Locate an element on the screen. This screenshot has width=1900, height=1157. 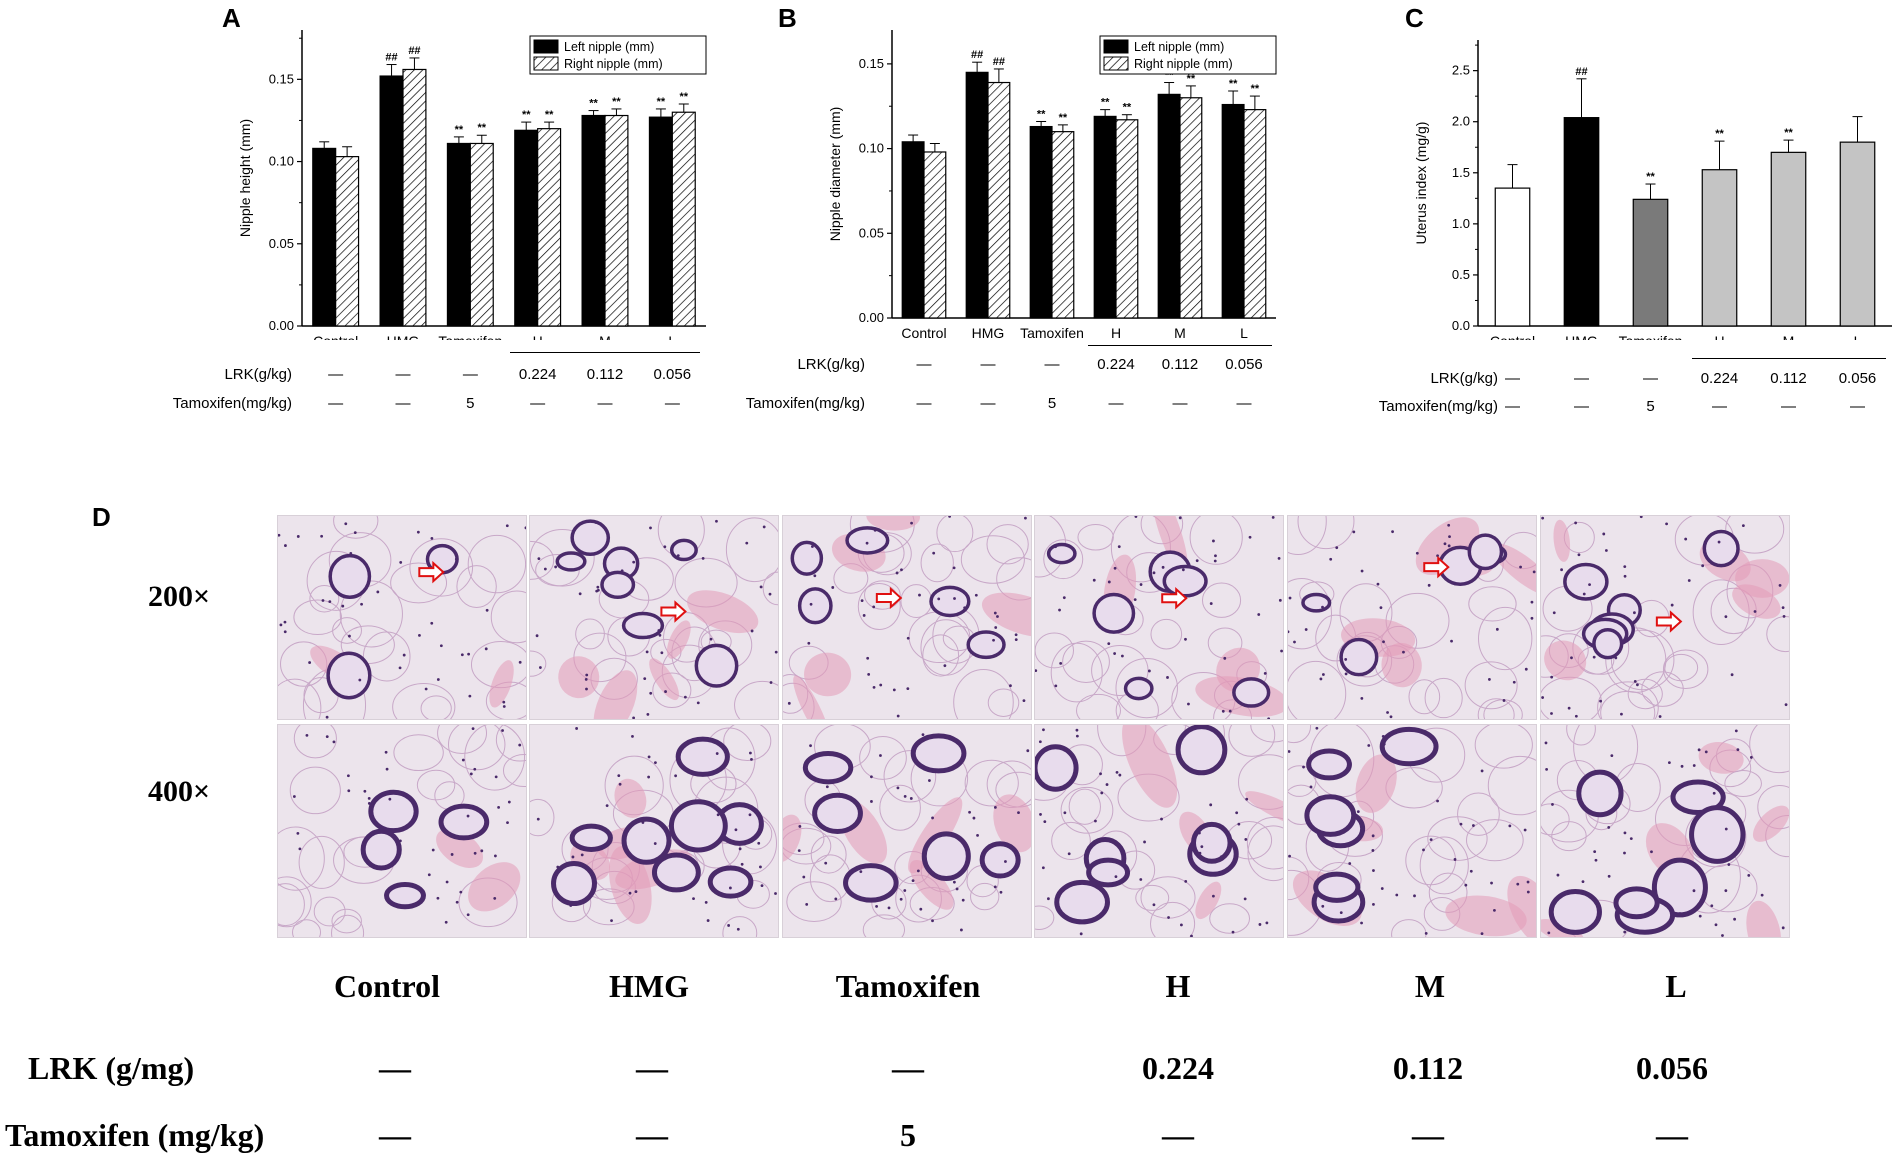
y-axis-label: Uterus index (mg/g) is located at coordinates (1421, 183).